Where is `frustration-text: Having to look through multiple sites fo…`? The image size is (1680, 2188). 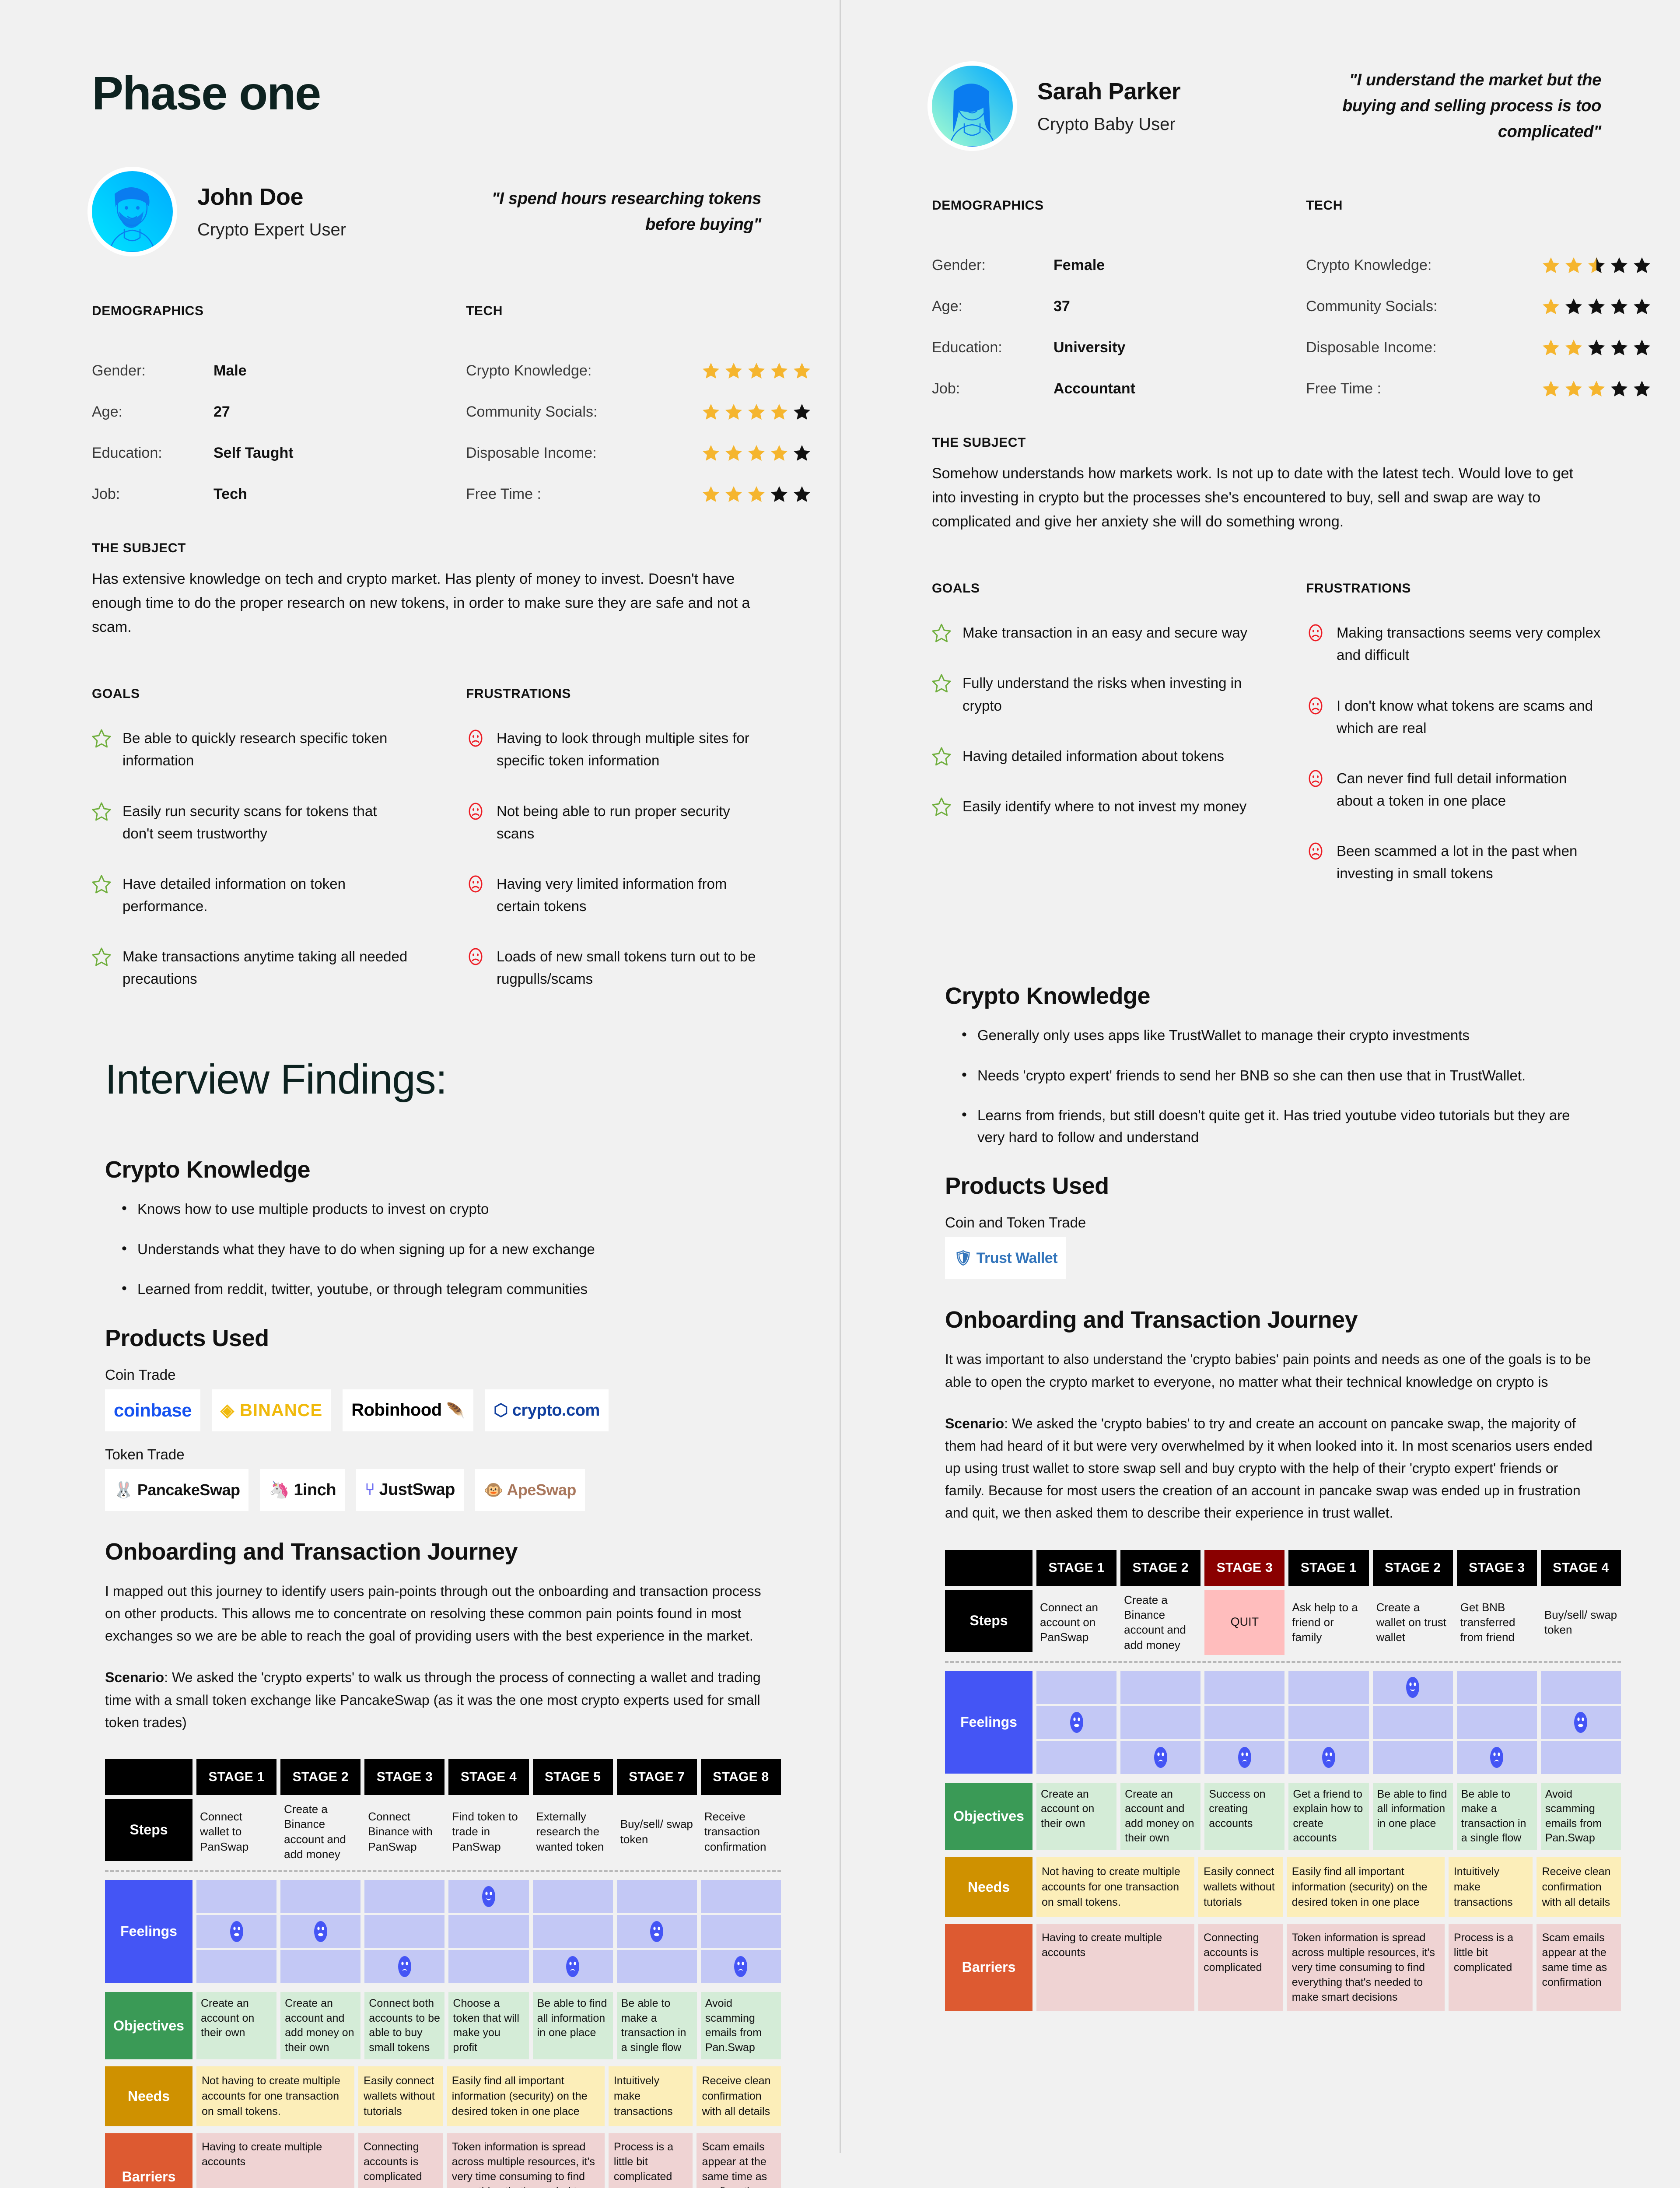
frustration-text: Having to look through multiple sites fo… is located at coordinates (623, 749).